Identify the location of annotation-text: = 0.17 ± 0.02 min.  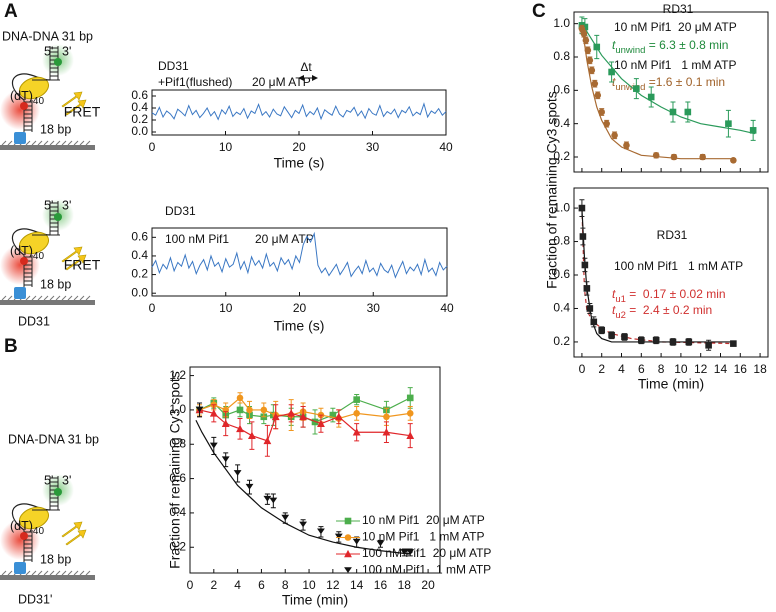
(676, 294).